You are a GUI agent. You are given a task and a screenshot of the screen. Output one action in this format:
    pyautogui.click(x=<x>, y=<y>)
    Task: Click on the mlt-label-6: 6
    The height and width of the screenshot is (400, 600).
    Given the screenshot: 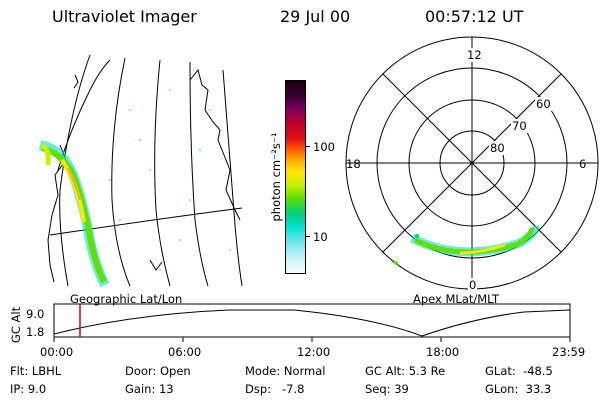 What is the action you would take?
    pyautogui.click(x=583, y=164)
    